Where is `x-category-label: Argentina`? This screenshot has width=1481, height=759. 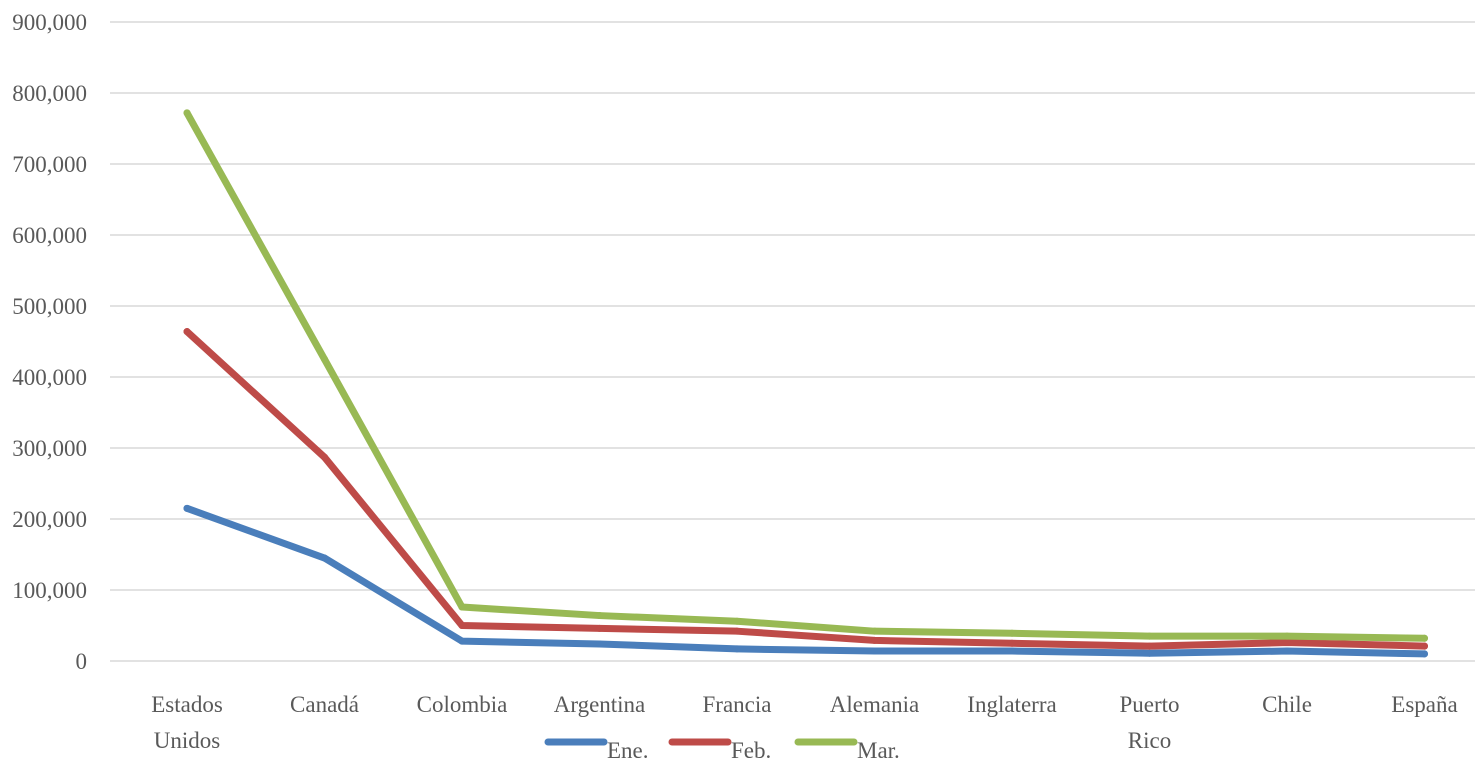 x-category-label: Argentina is located at coordinates (600, 704).